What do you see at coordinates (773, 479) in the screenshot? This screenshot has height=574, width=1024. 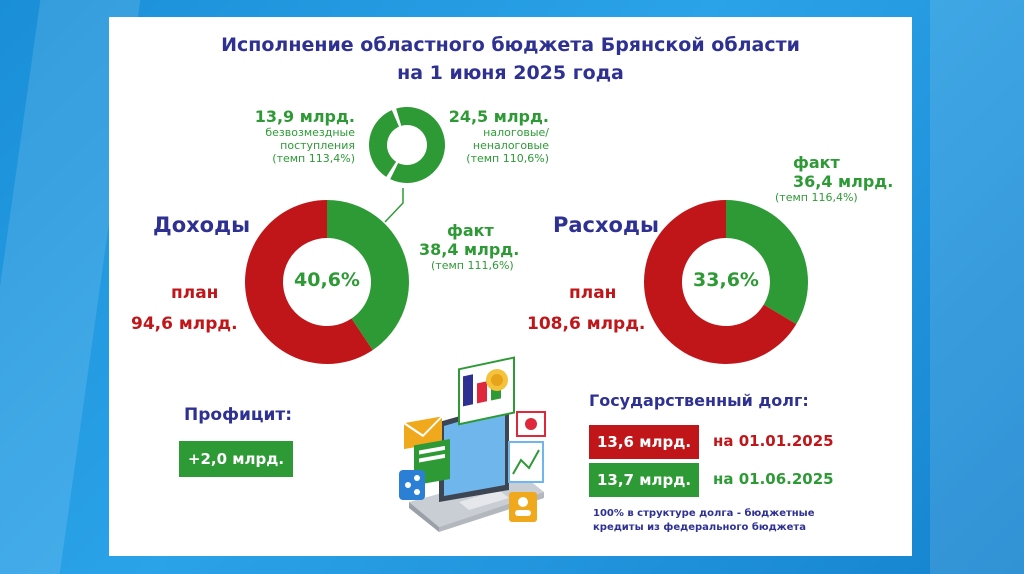 I see `debt-date: на 01.06.2025` at bounding box center [773, 479].